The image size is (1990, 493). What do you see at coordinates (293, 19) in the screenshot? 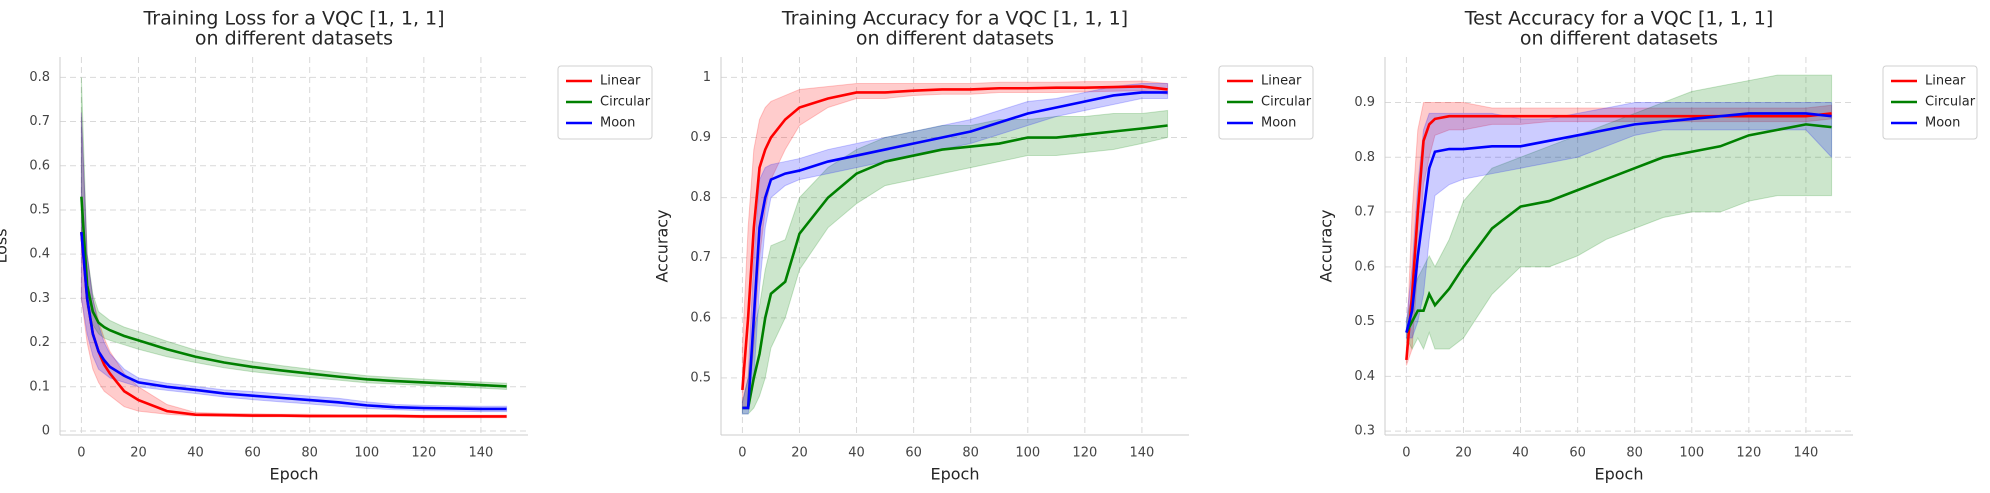
I see `chart-title: Training Loss for a VQC [1, 1, 1]` at bounding box center [293, 19].